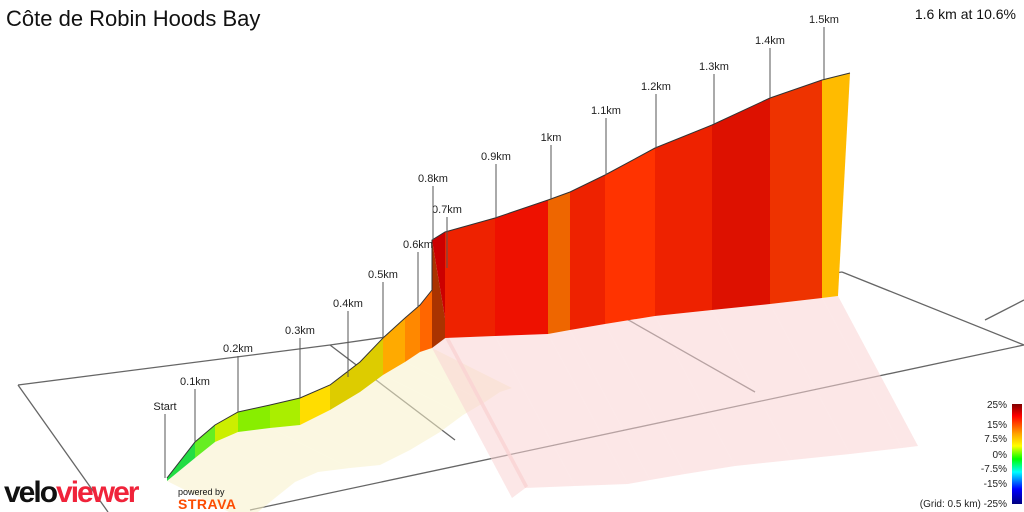  What do you see at coordinates (300, 331) in the screenshot?
I see `distance-marker-label: 0.3km` at bounding box center [300, 331].